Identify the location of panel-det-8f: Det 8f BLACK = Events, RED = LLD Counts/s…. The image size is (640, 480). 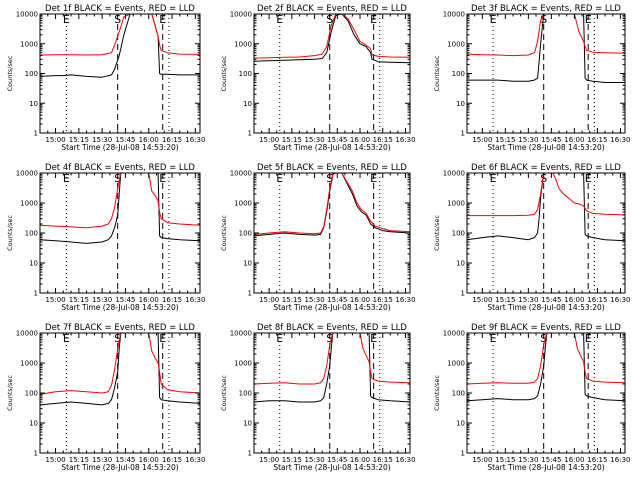
(318, 397).